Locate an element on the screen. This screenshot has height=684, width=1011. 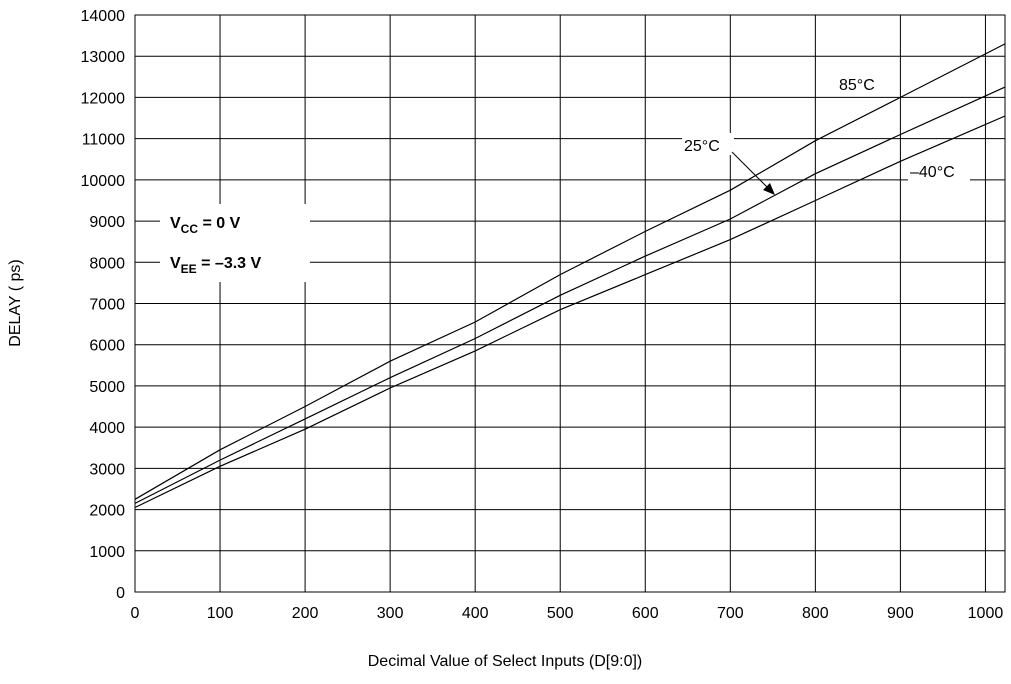
y-tick-label: 9000 is located at coordinates (107, 222).